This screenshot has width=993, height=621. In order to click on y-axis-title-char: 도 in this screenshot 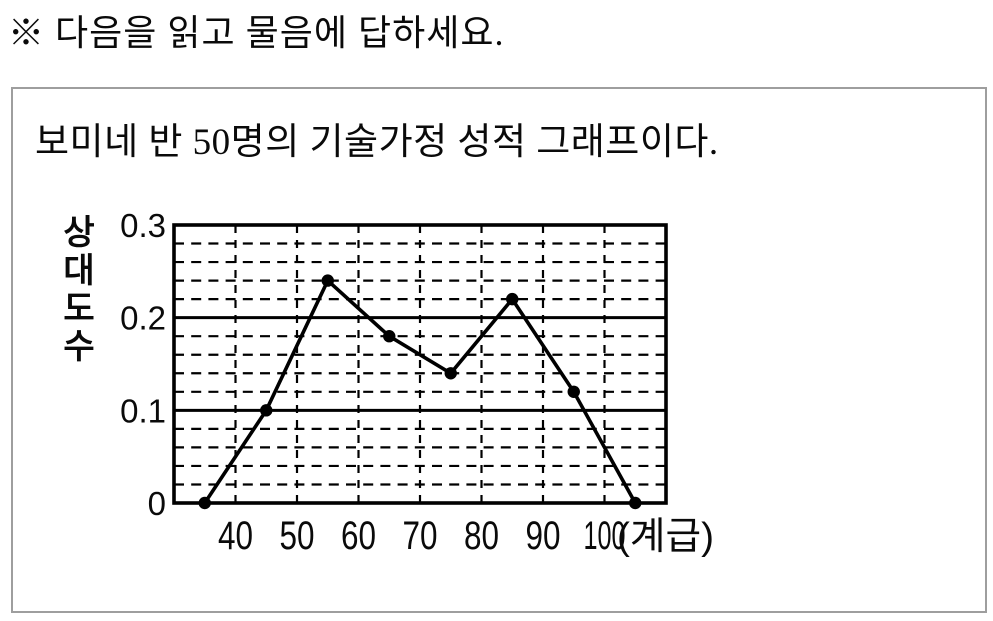, I will do `click(78, 309)`.